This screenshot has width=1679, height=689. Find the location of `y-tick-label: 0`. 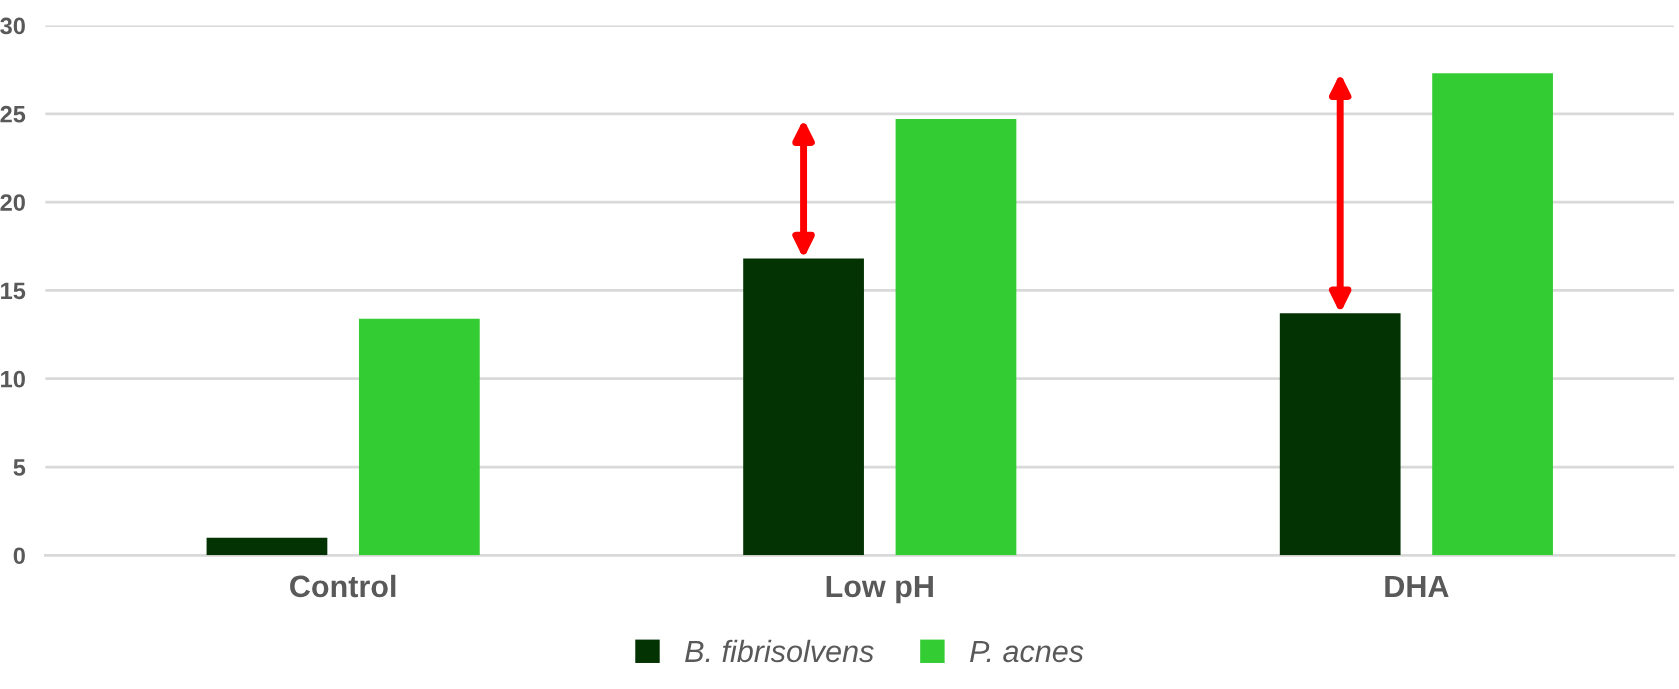

y-tick-label: 0 is located at coordinates (19, 556).